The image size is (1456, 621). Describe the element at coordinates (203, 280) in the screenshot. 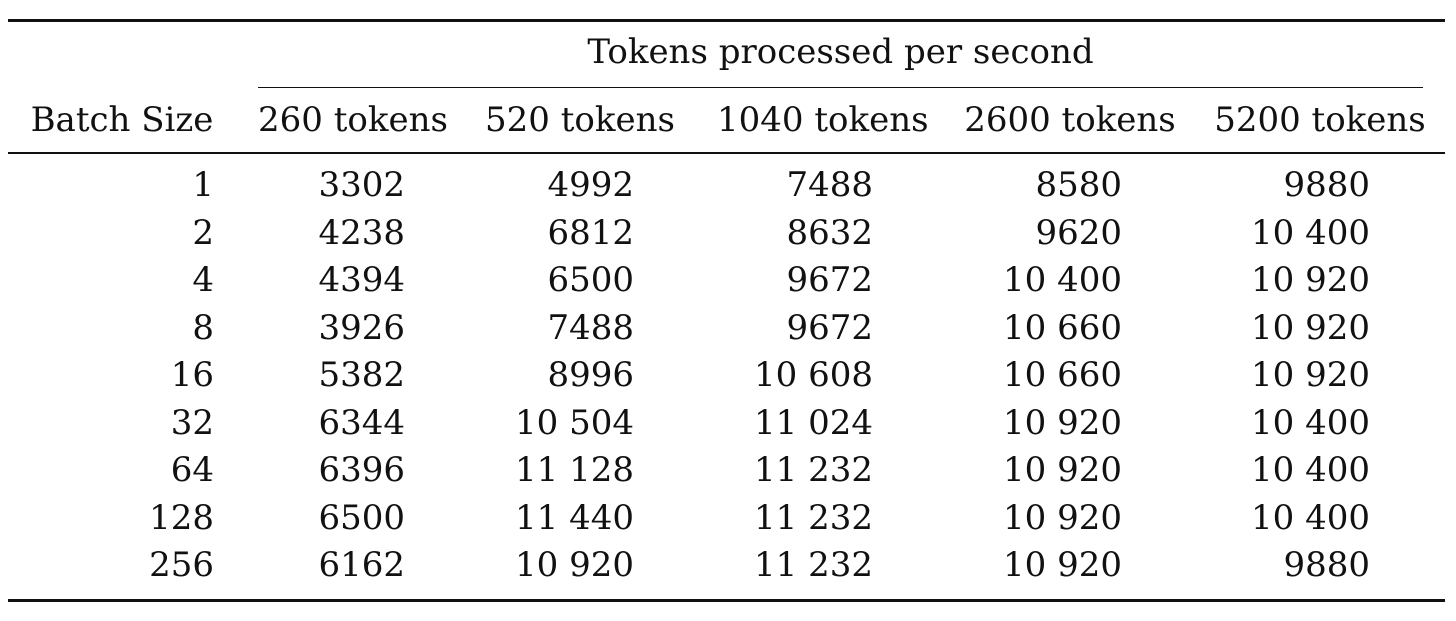

I see `table-cell-batch-size: 4` at that location.